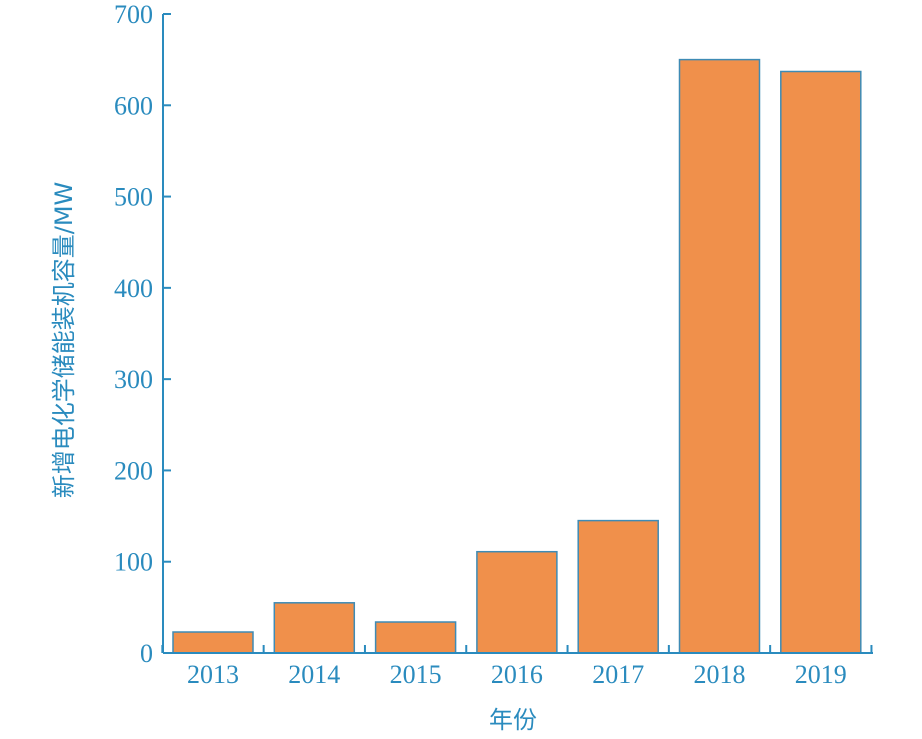 This screenshot has width=922, height=739. Describe the element at coordinates (517, 602) in the screenshot. I see `bar-2016` at that location.